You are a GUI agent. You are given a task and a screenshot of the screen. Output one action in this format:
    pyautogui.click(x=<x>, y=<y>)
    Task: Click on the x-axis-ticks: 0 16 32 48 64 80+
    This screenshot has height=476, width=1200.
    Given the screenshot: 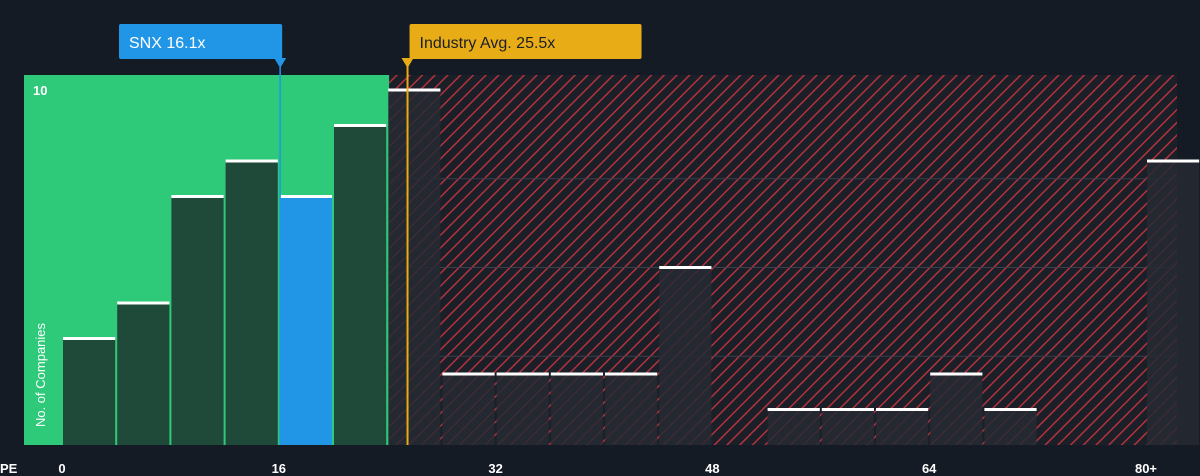 What is the action you would take?
    pyautogui.click(x=607, y=468)
    